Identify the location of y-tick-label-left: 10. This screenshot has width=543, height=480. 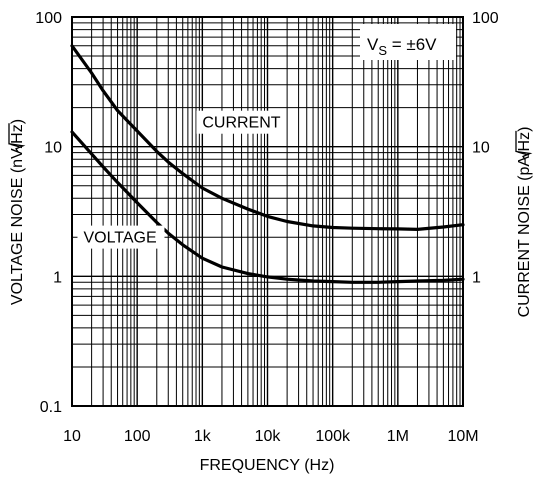
(53, 148).